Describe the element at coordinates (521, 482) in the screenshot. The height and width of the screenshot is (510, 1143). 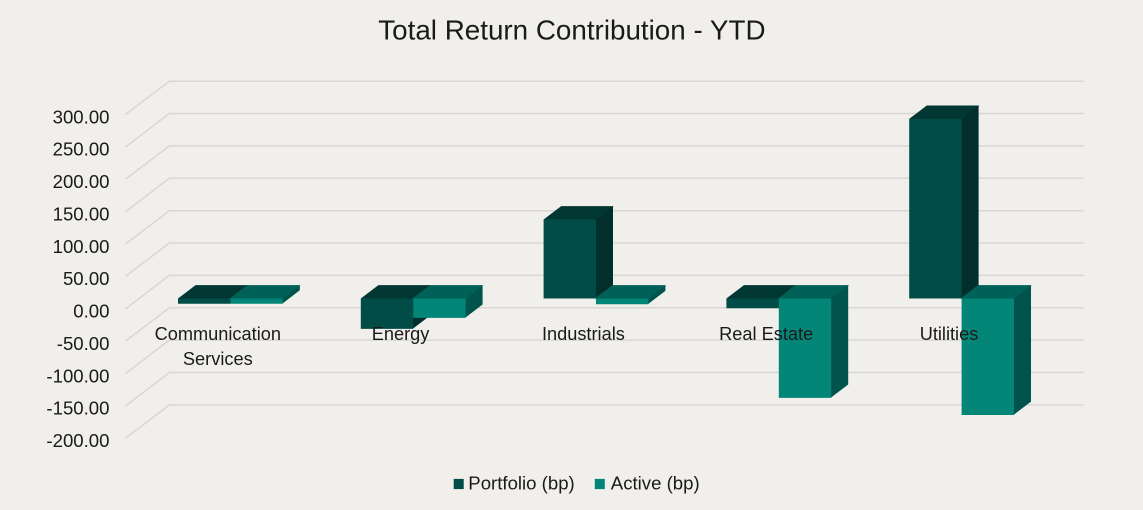
I see `svg-text: Portfolio (bp)` at that location.